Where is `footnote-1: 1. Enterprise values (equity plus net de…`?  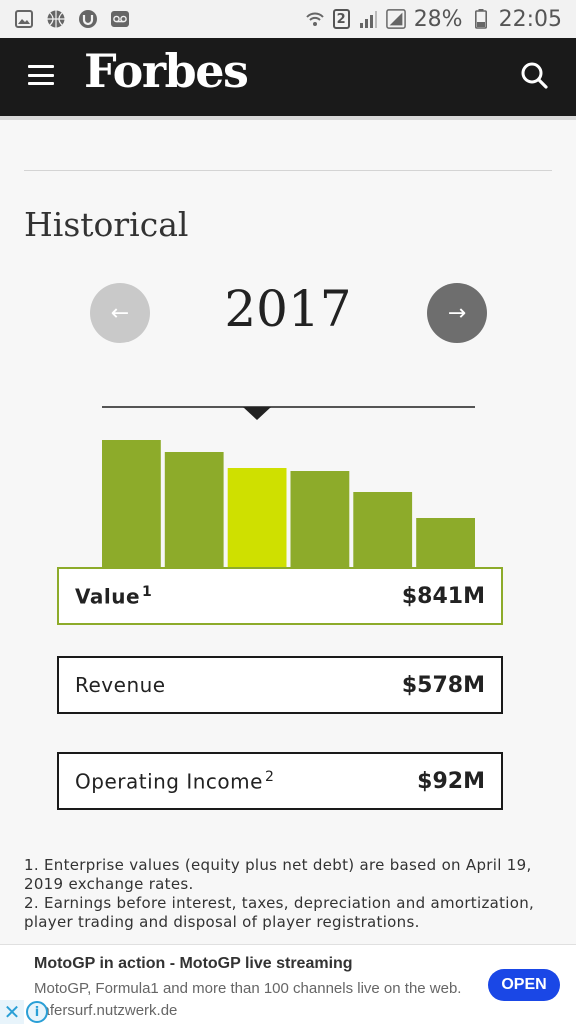
footnote-1: 1. Enterprise values (equity plus net de… is located at coordinates (278, 874).